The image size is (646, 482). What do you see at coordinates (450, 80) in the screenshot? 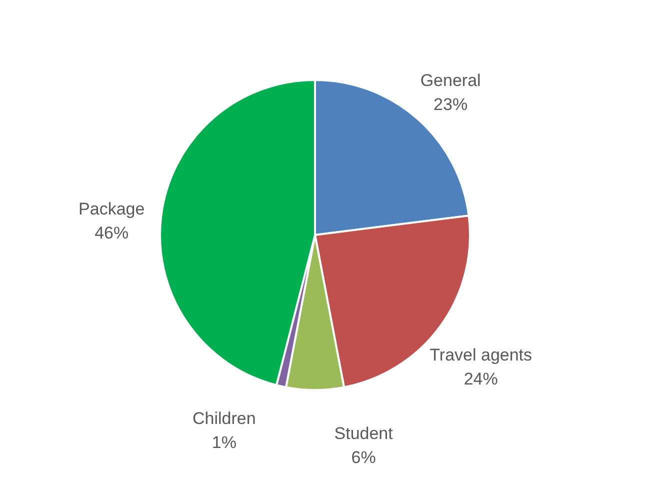
I see `slice-label: General` at bounding box center [450, 80].